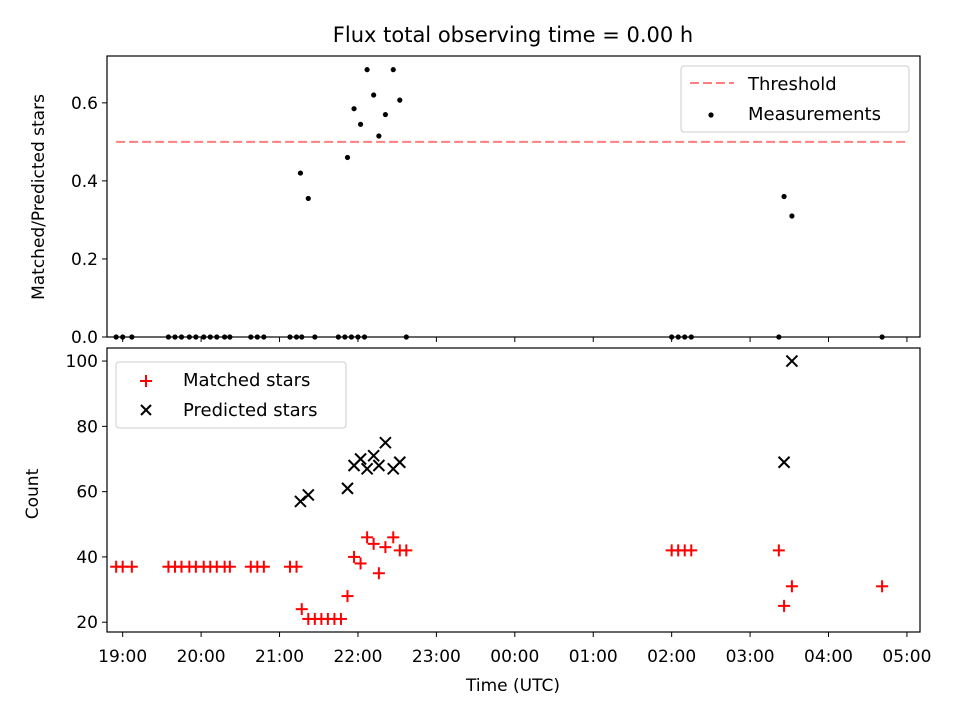 The height and width of the screenshot is (720, 960). What do you see at coordinates (33, 493) in the screenshot?
I see `bottom-y-axis-label: Count` at bounding box center [33, 493].